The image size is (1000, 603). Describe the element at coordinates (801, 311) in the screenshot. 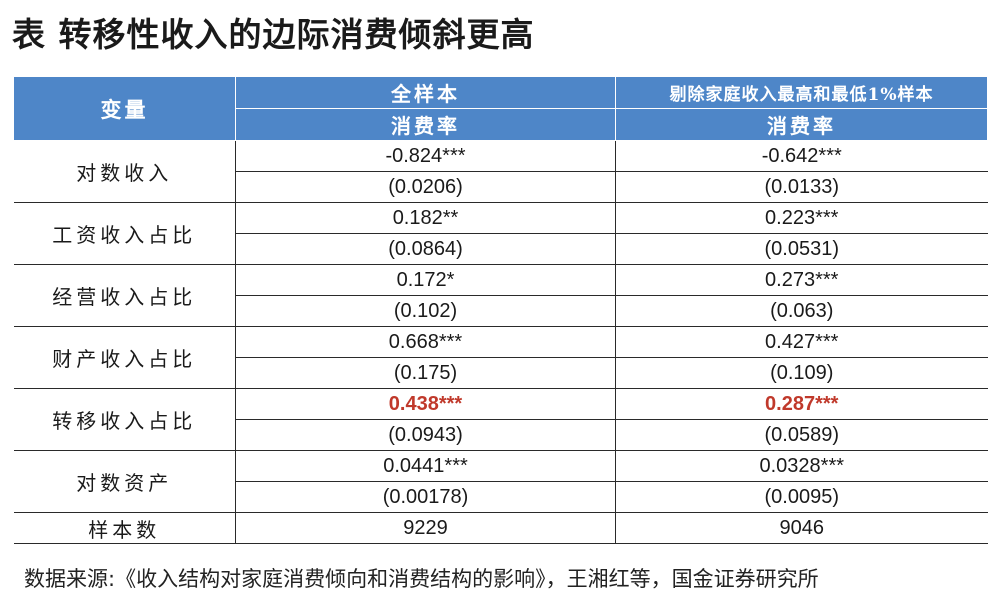

I see `se-trimmed: (0.063)` at that location.